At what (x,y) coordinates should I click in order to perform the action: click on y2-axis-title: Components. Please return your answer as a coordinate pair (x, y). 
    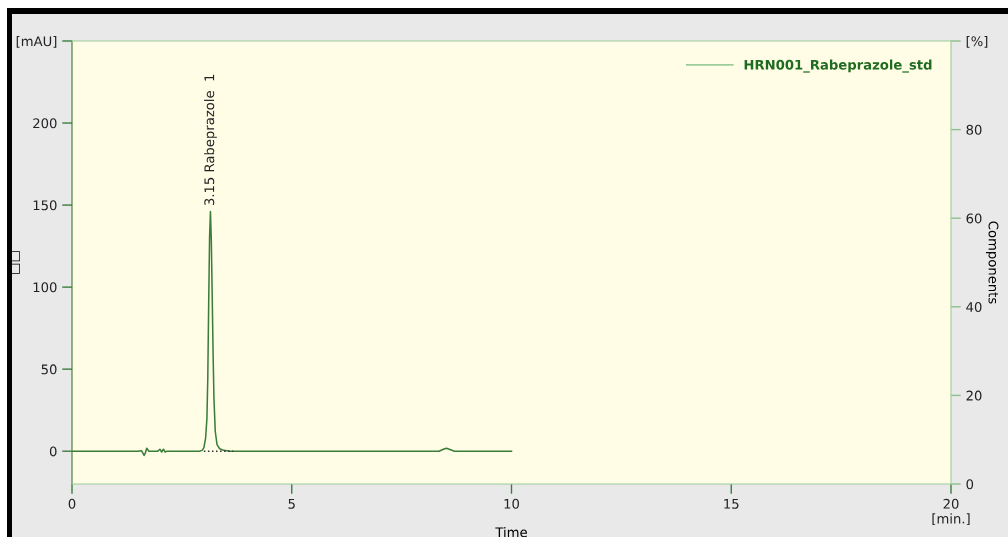
    Looking at the image, I should click on (992, 262).